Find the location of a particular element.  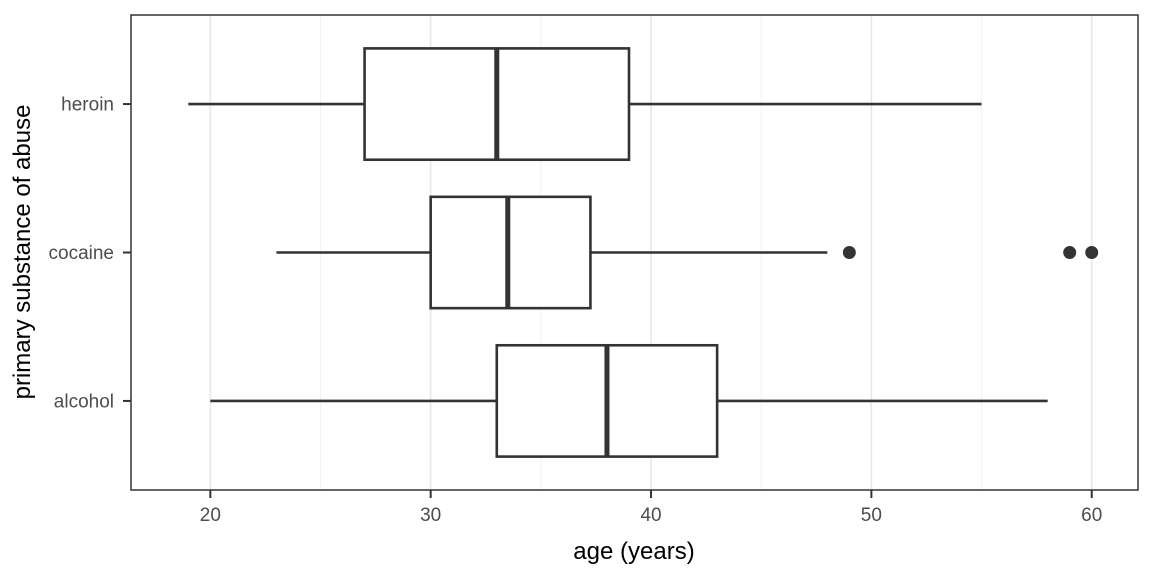

x-tick-label: 20 is located at coordinates (210, 515).